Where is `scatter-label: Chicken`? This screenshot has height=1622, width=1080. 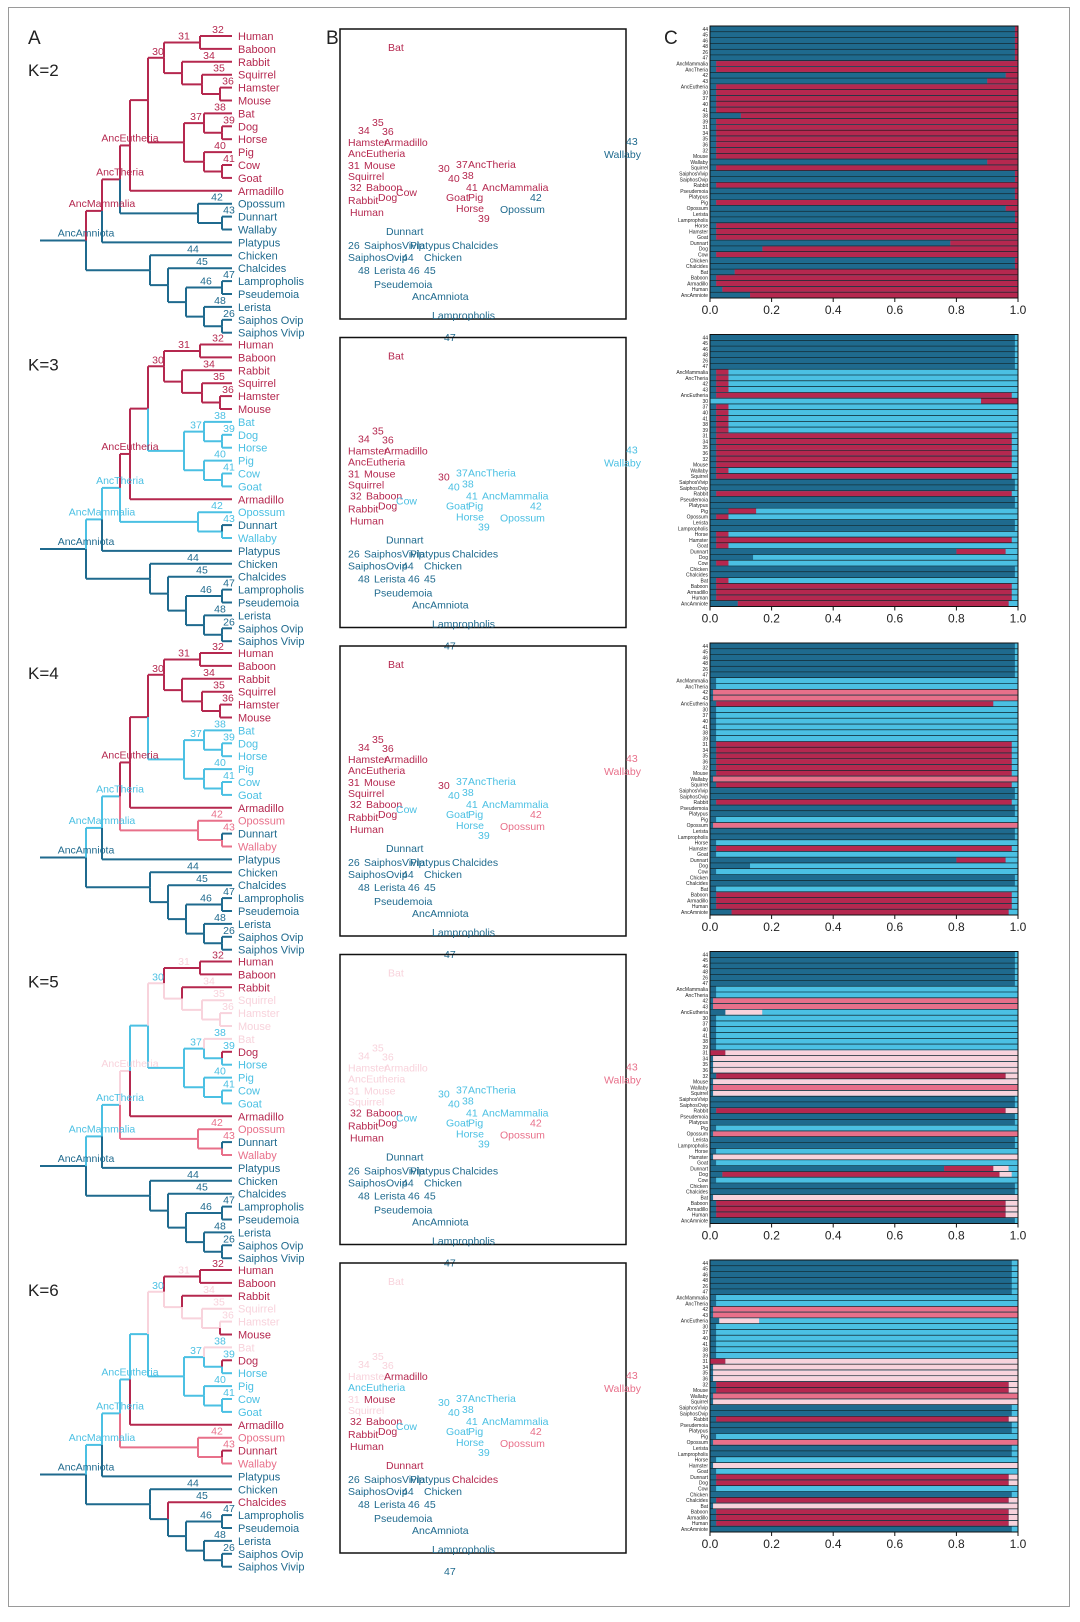
scatter-label: Chicken is located at coordinates (443, 1492).